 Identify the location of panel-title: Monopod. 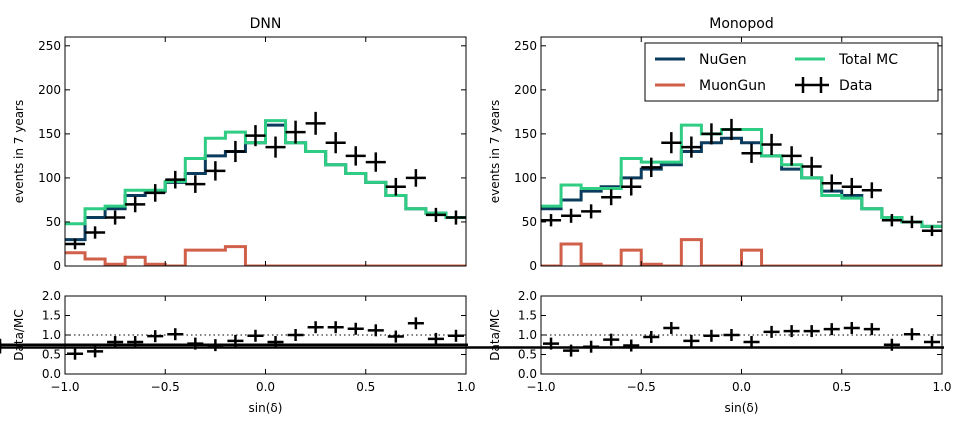
(741, 24).